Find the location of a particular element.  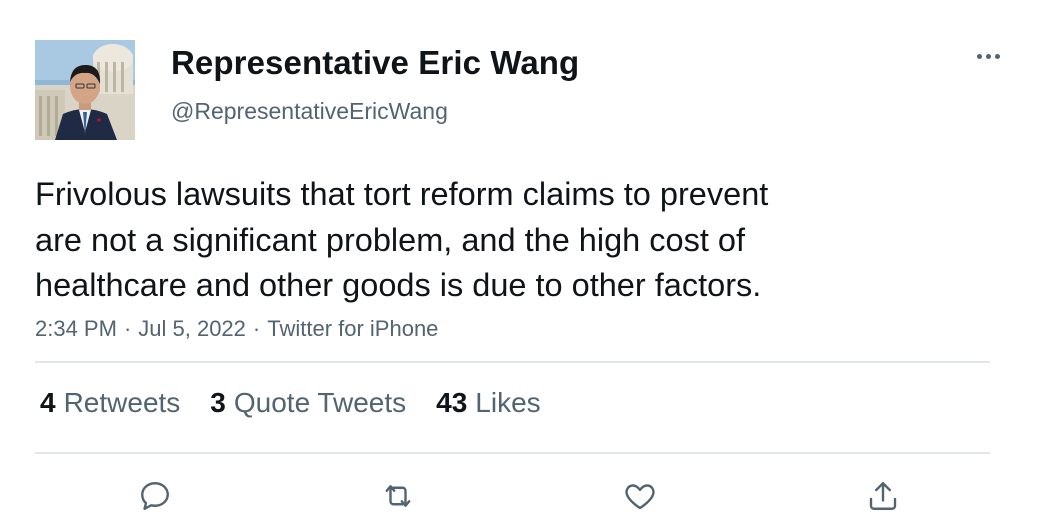

retweets-stat: 4 Retweets is located at coordinates (110, 403).